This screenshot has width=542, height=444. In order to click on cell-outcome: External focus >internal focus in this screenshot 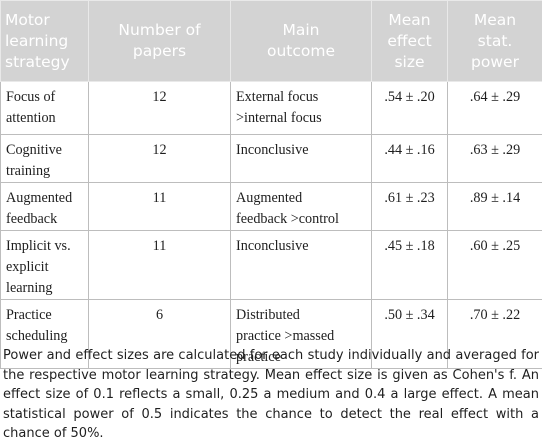, I will do `click(301, 108)`.